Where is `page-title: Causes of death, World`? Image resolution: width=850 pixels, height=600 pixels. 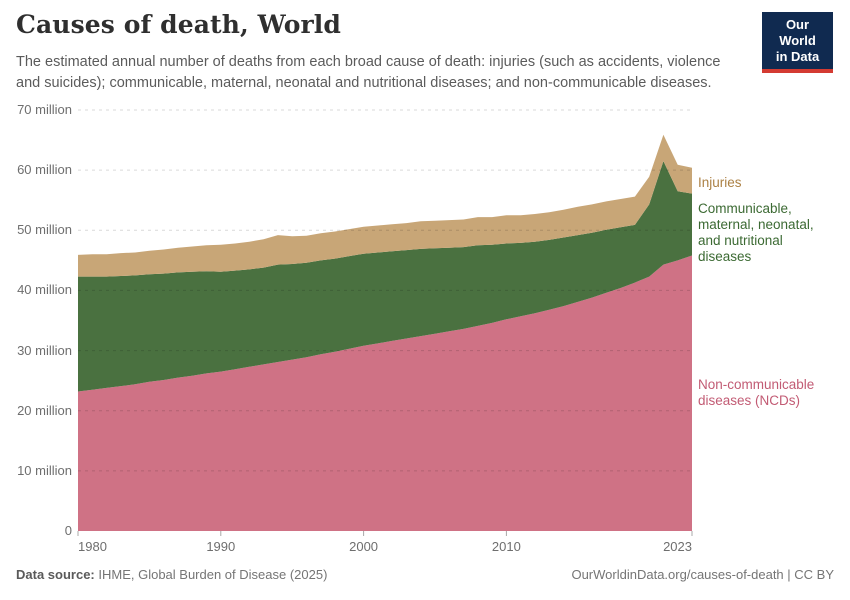 page-title: Causes of death, World is located at coordinates (178, 24).